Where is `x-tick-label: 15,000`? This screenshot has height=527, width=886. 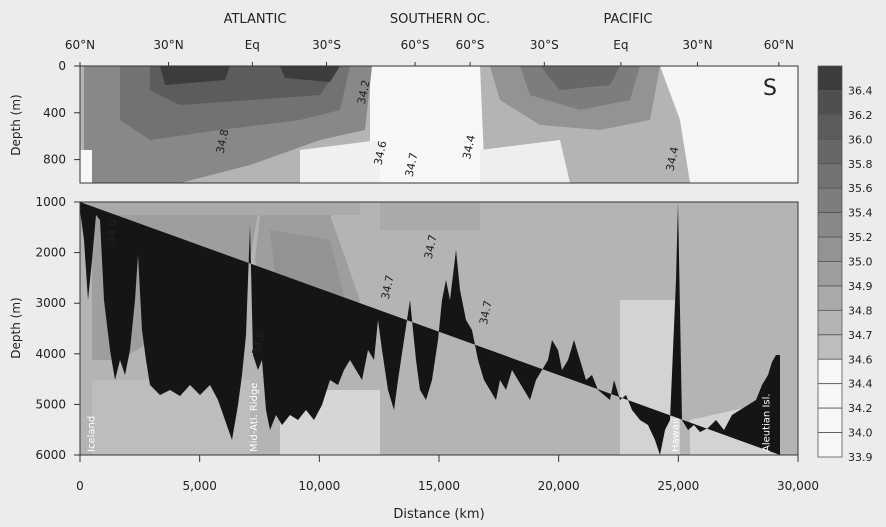 x-tick-label: 15,000 is located at coordinates (439, 486).